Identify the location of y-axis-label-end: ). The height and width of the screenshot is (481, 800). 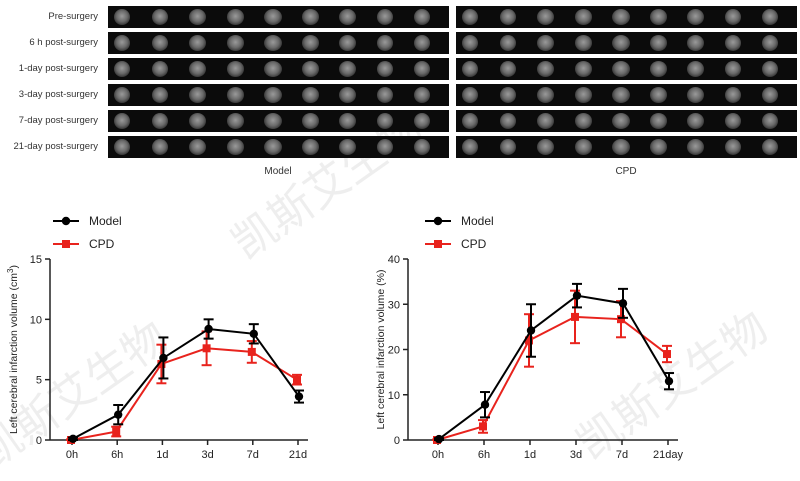
(14, 267).